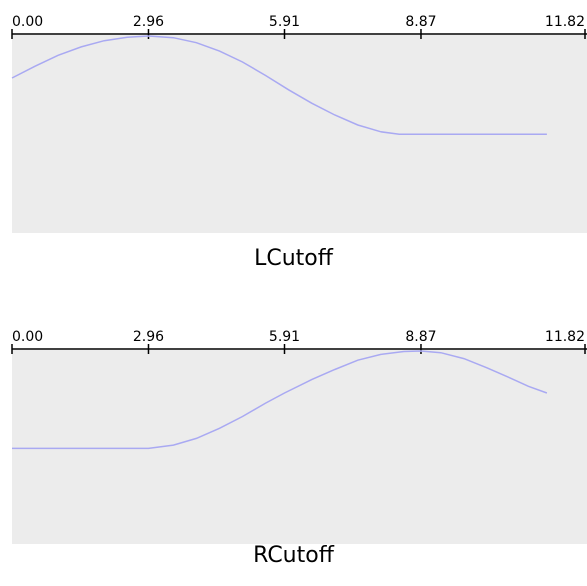 The image size is (587, 586). I want to click on rcutoff-x-tick-label: 5.91, so click(284, 337).